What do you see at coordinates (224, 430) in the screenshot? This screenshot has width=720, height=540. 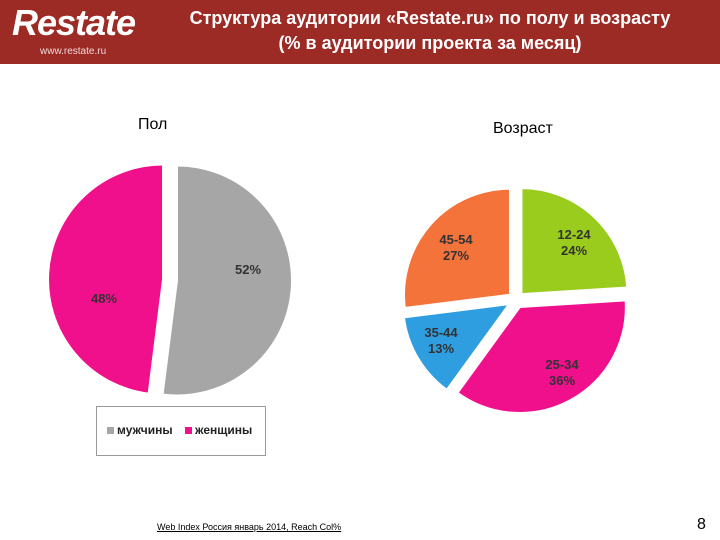 I see `legend-label-female: женщины` at bounding box center [224, 430].